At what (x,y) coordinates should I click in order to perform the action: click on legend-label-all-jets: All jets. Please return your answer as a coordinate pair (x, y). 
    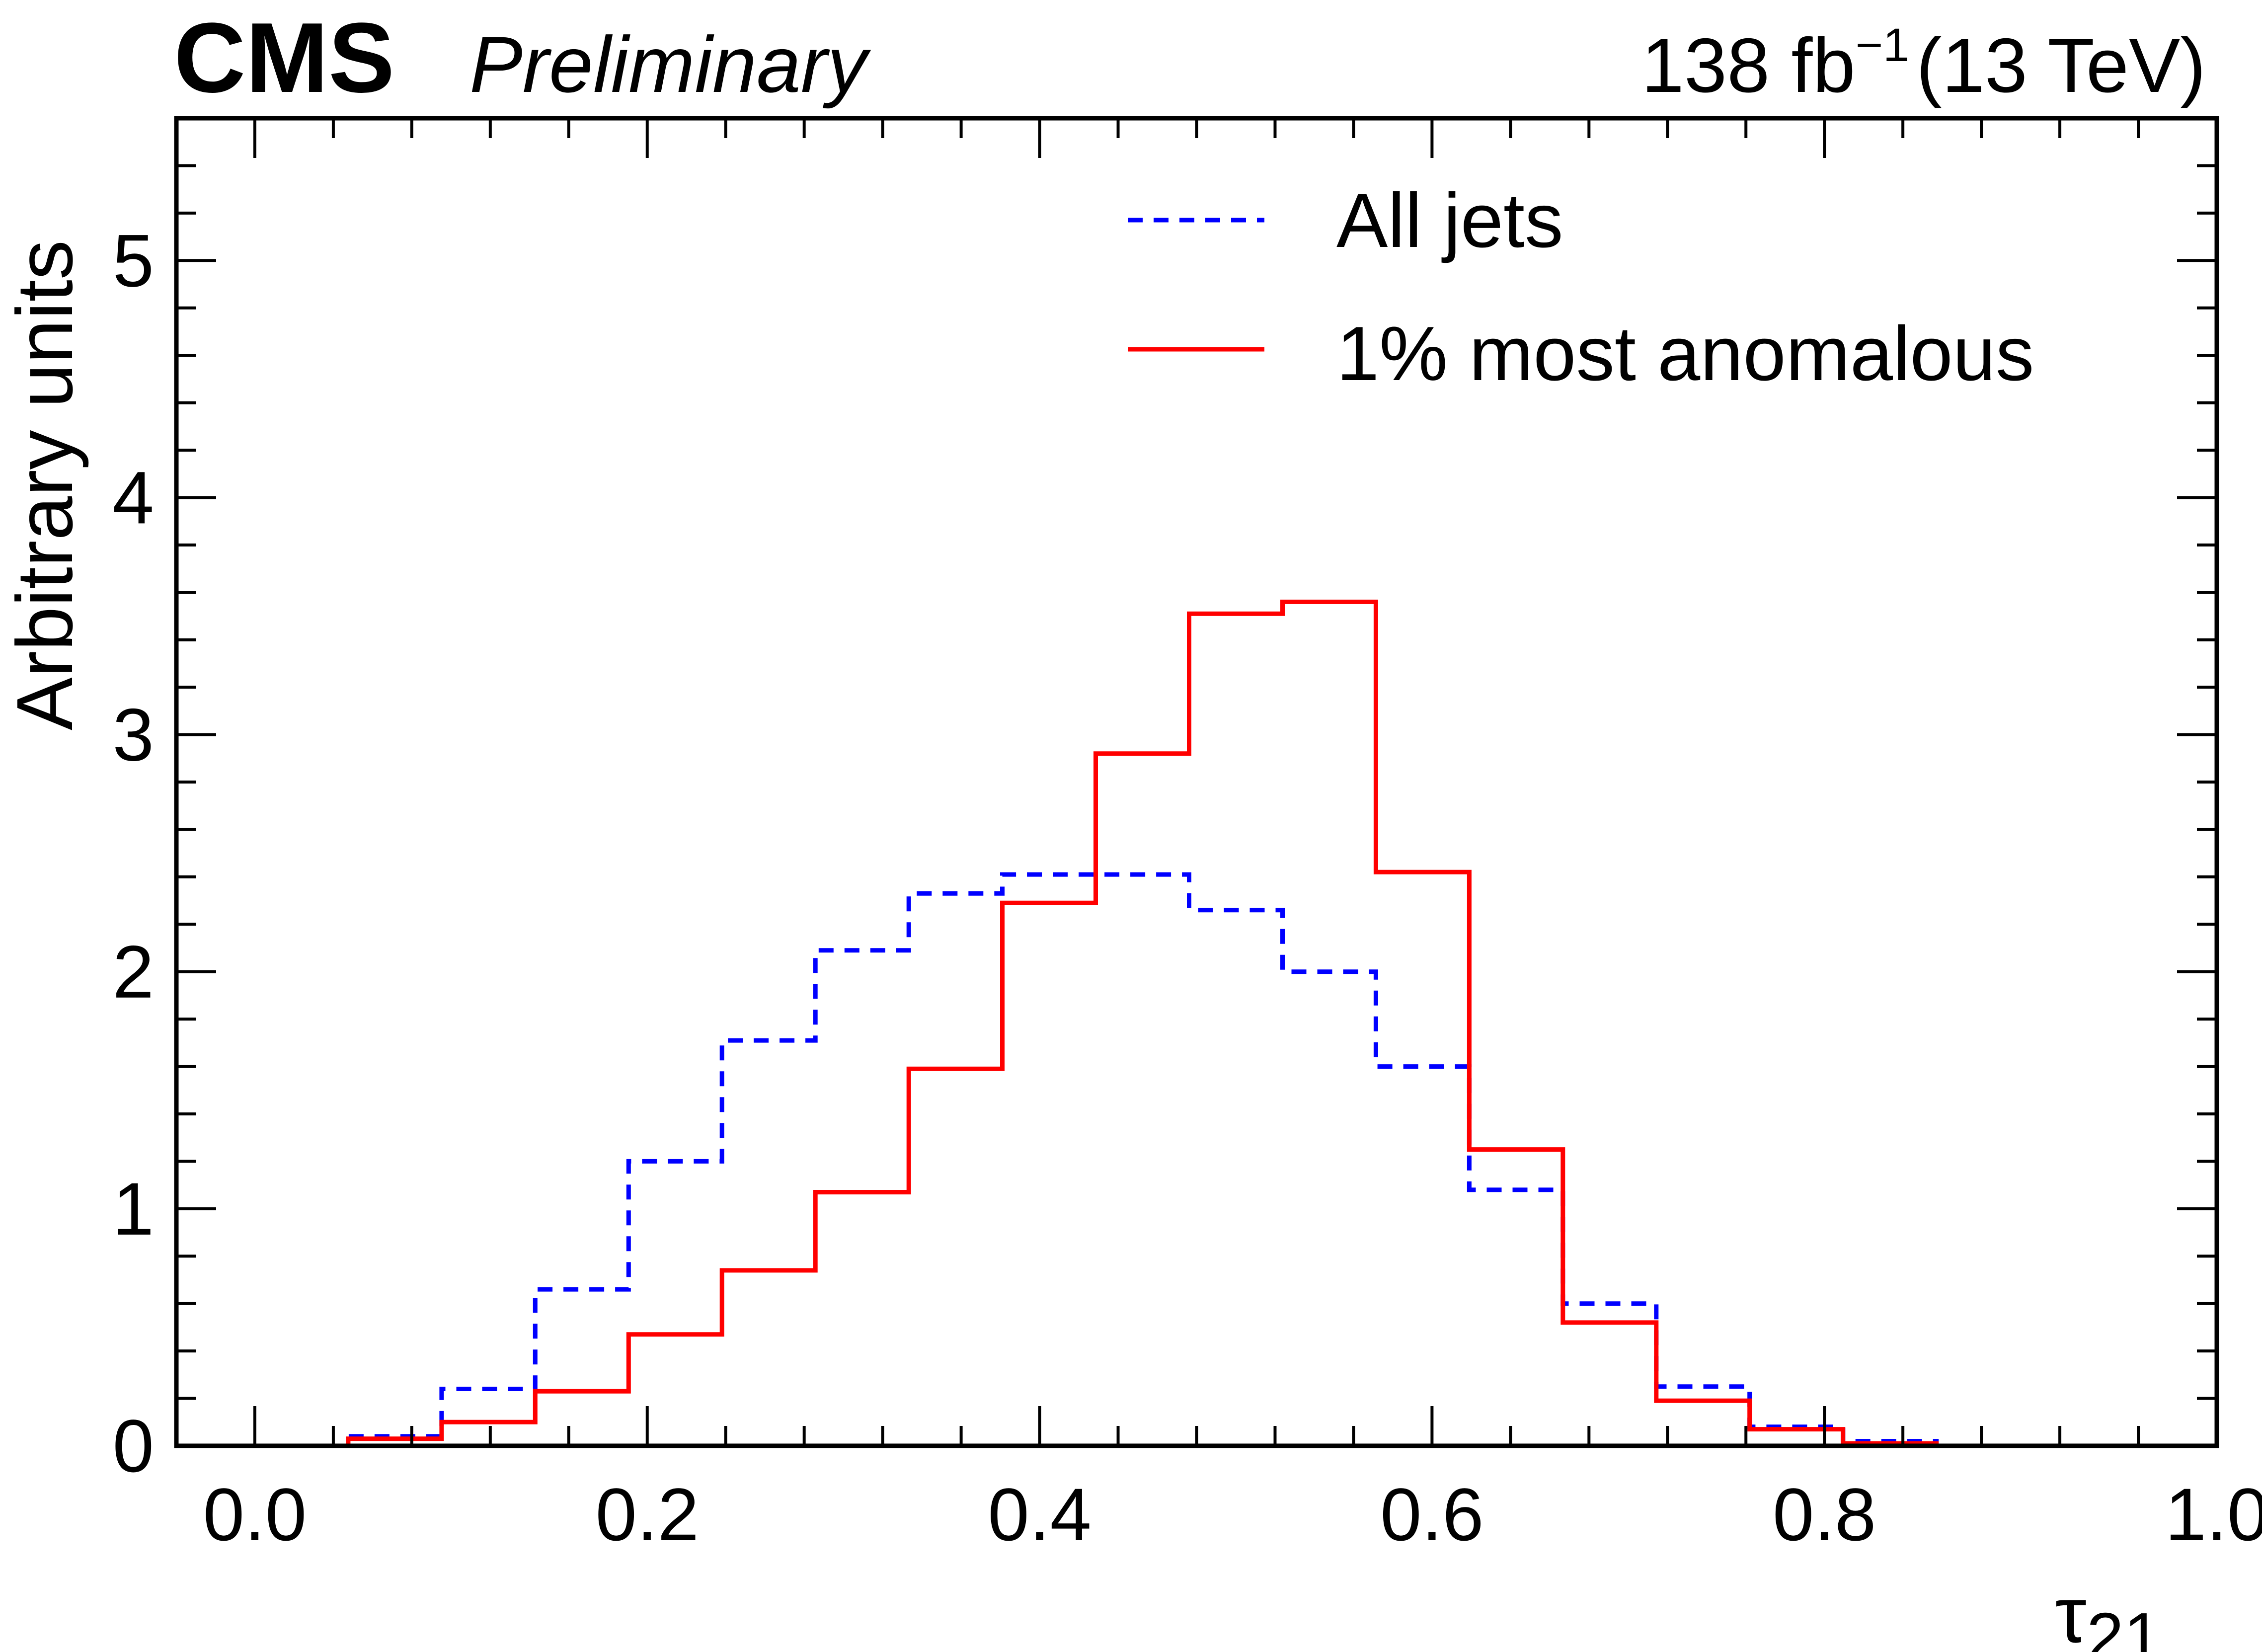
    Looking at the image, I should click on (1449, 220).